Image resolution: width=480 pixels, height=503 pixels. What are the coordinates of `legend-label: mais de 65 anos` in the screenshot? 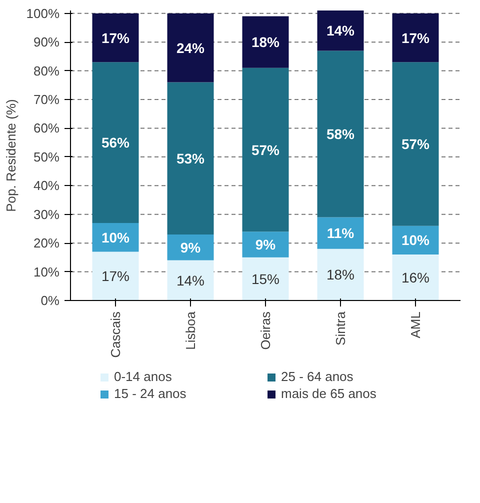 It's located at (329, 393).